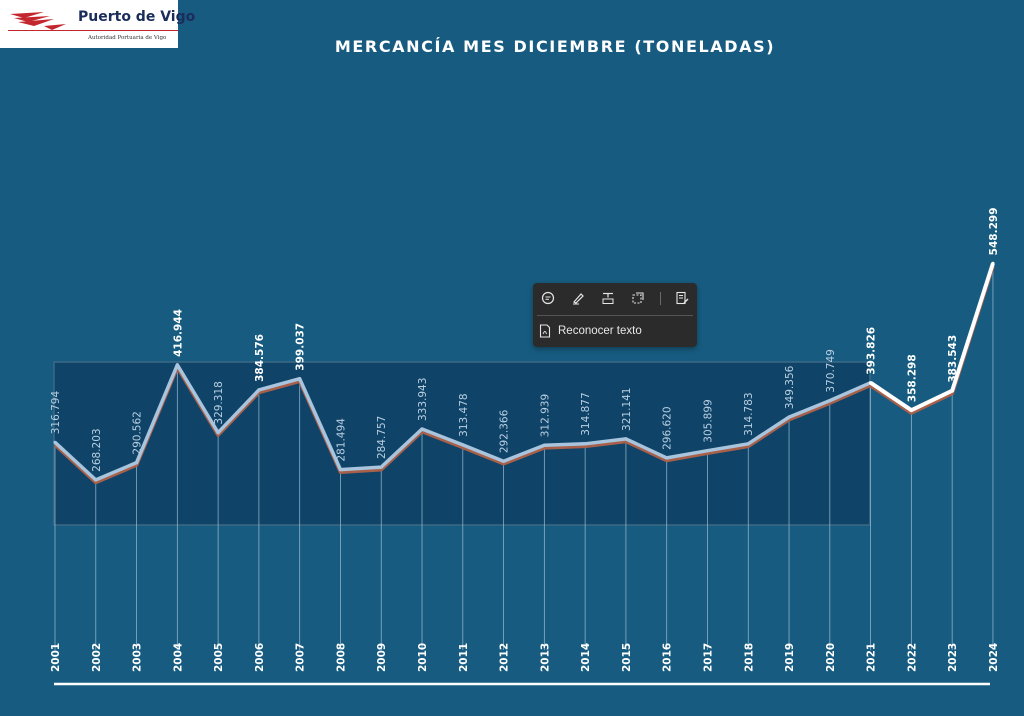 The width and height of the screenshot is (1024, 716). What do you see at coordinates (790, 657) in the screenshot?
I see `x-tick-label-2019: 2019` at bounding box center [790, 657].